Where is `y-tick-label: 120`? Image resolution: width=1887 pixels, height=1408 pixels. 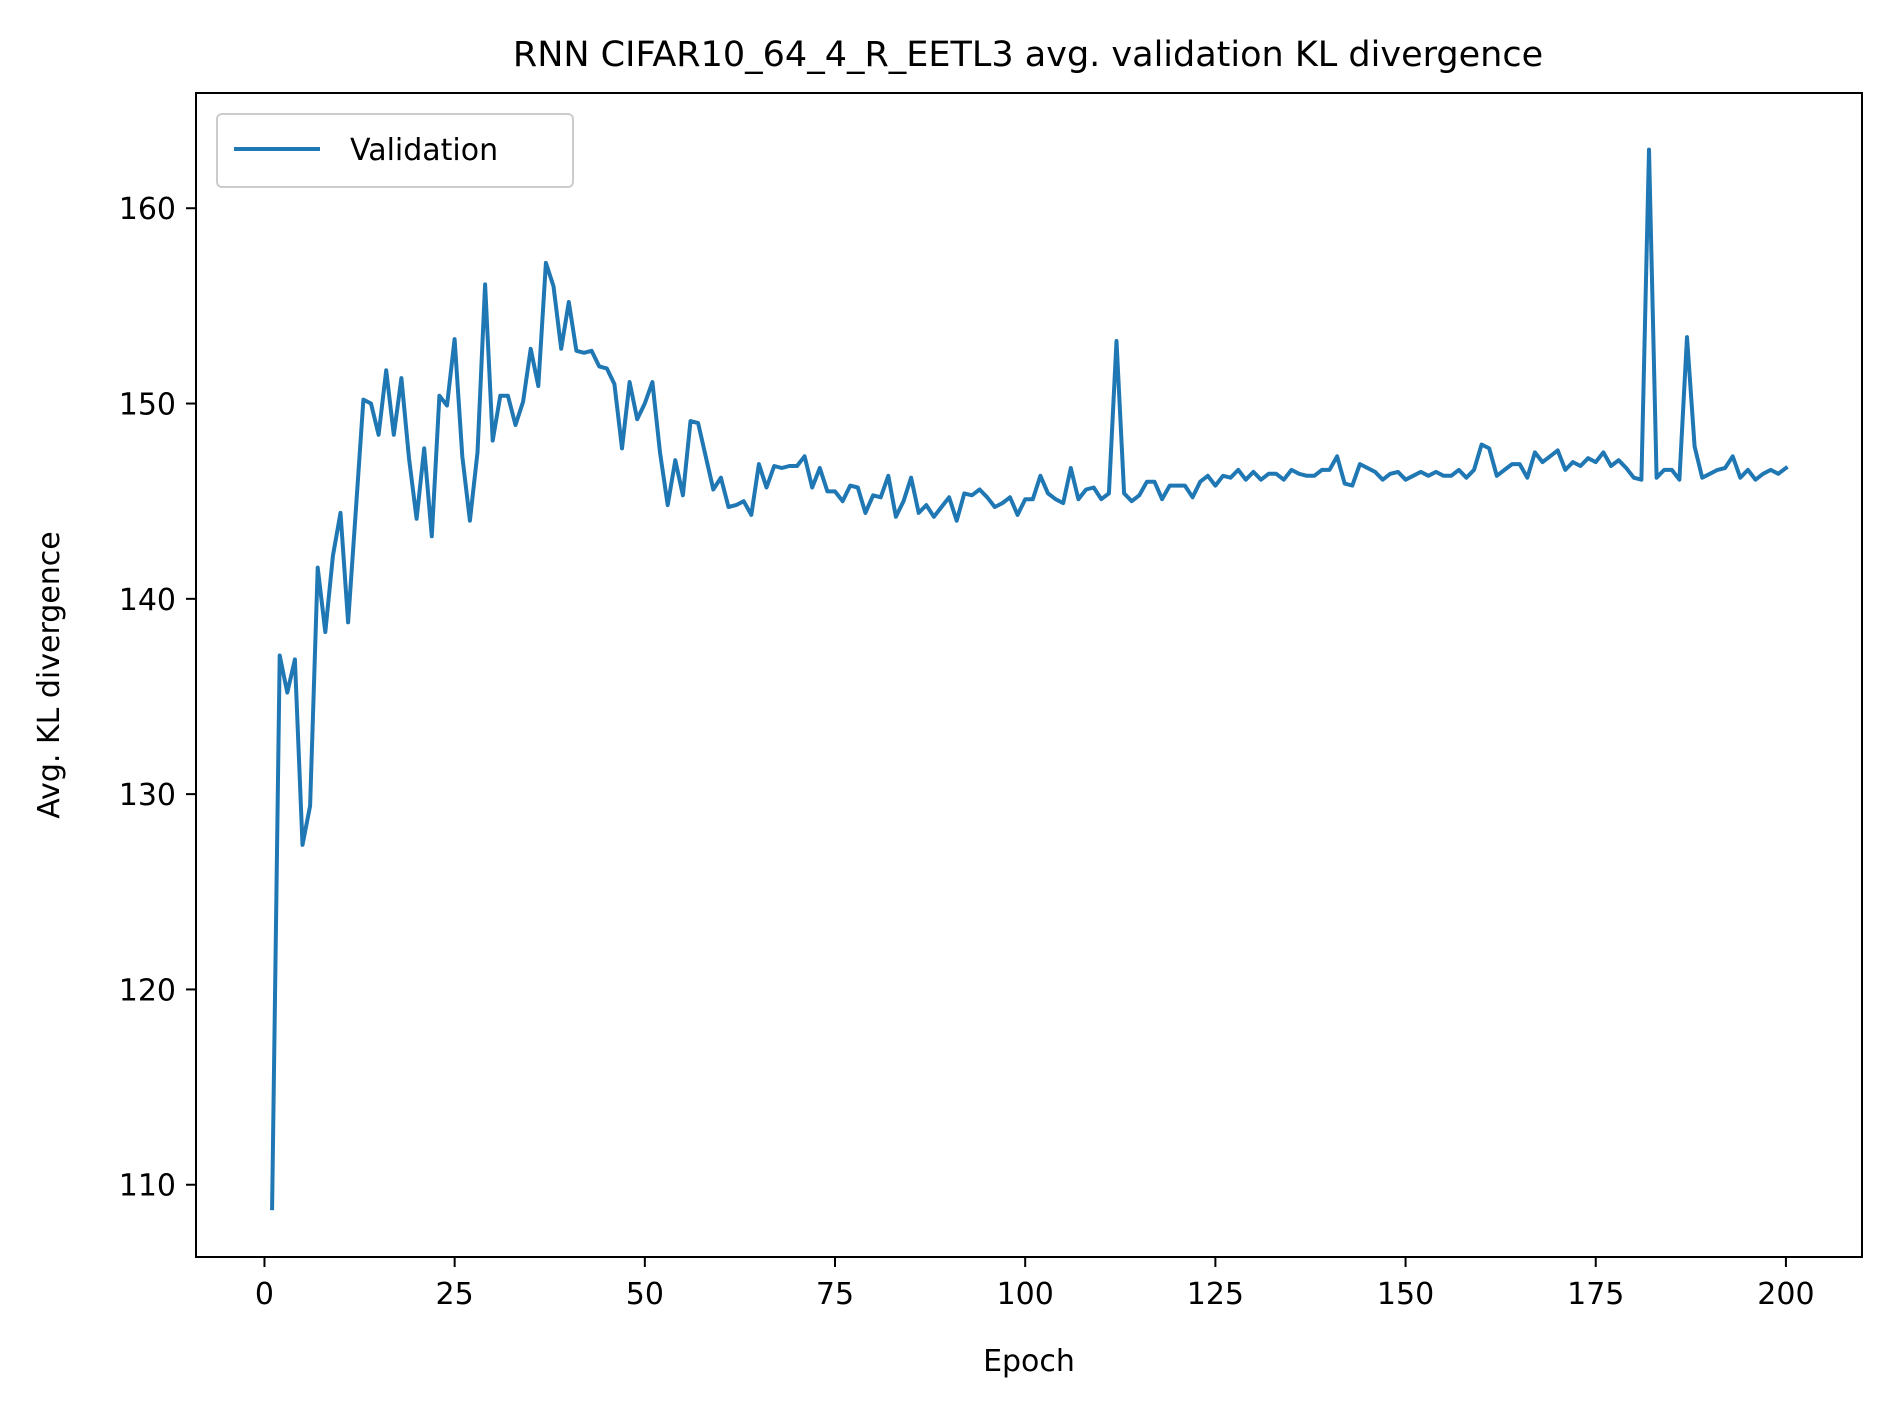 y-tick-label: 120 is located at coordinates (147, 990).